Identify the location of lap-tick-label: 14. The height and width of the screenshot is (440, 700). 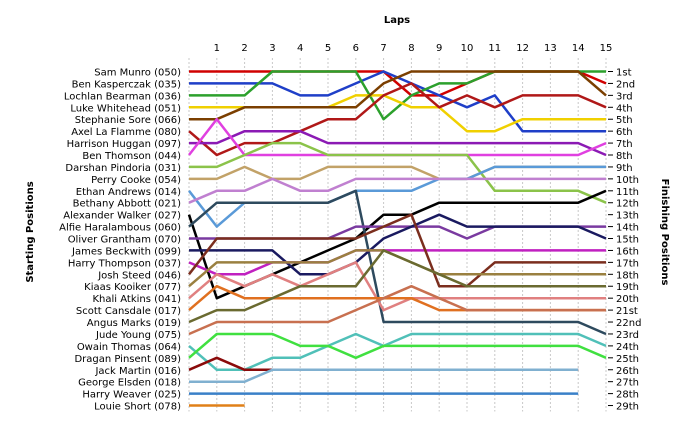
(578, 48).